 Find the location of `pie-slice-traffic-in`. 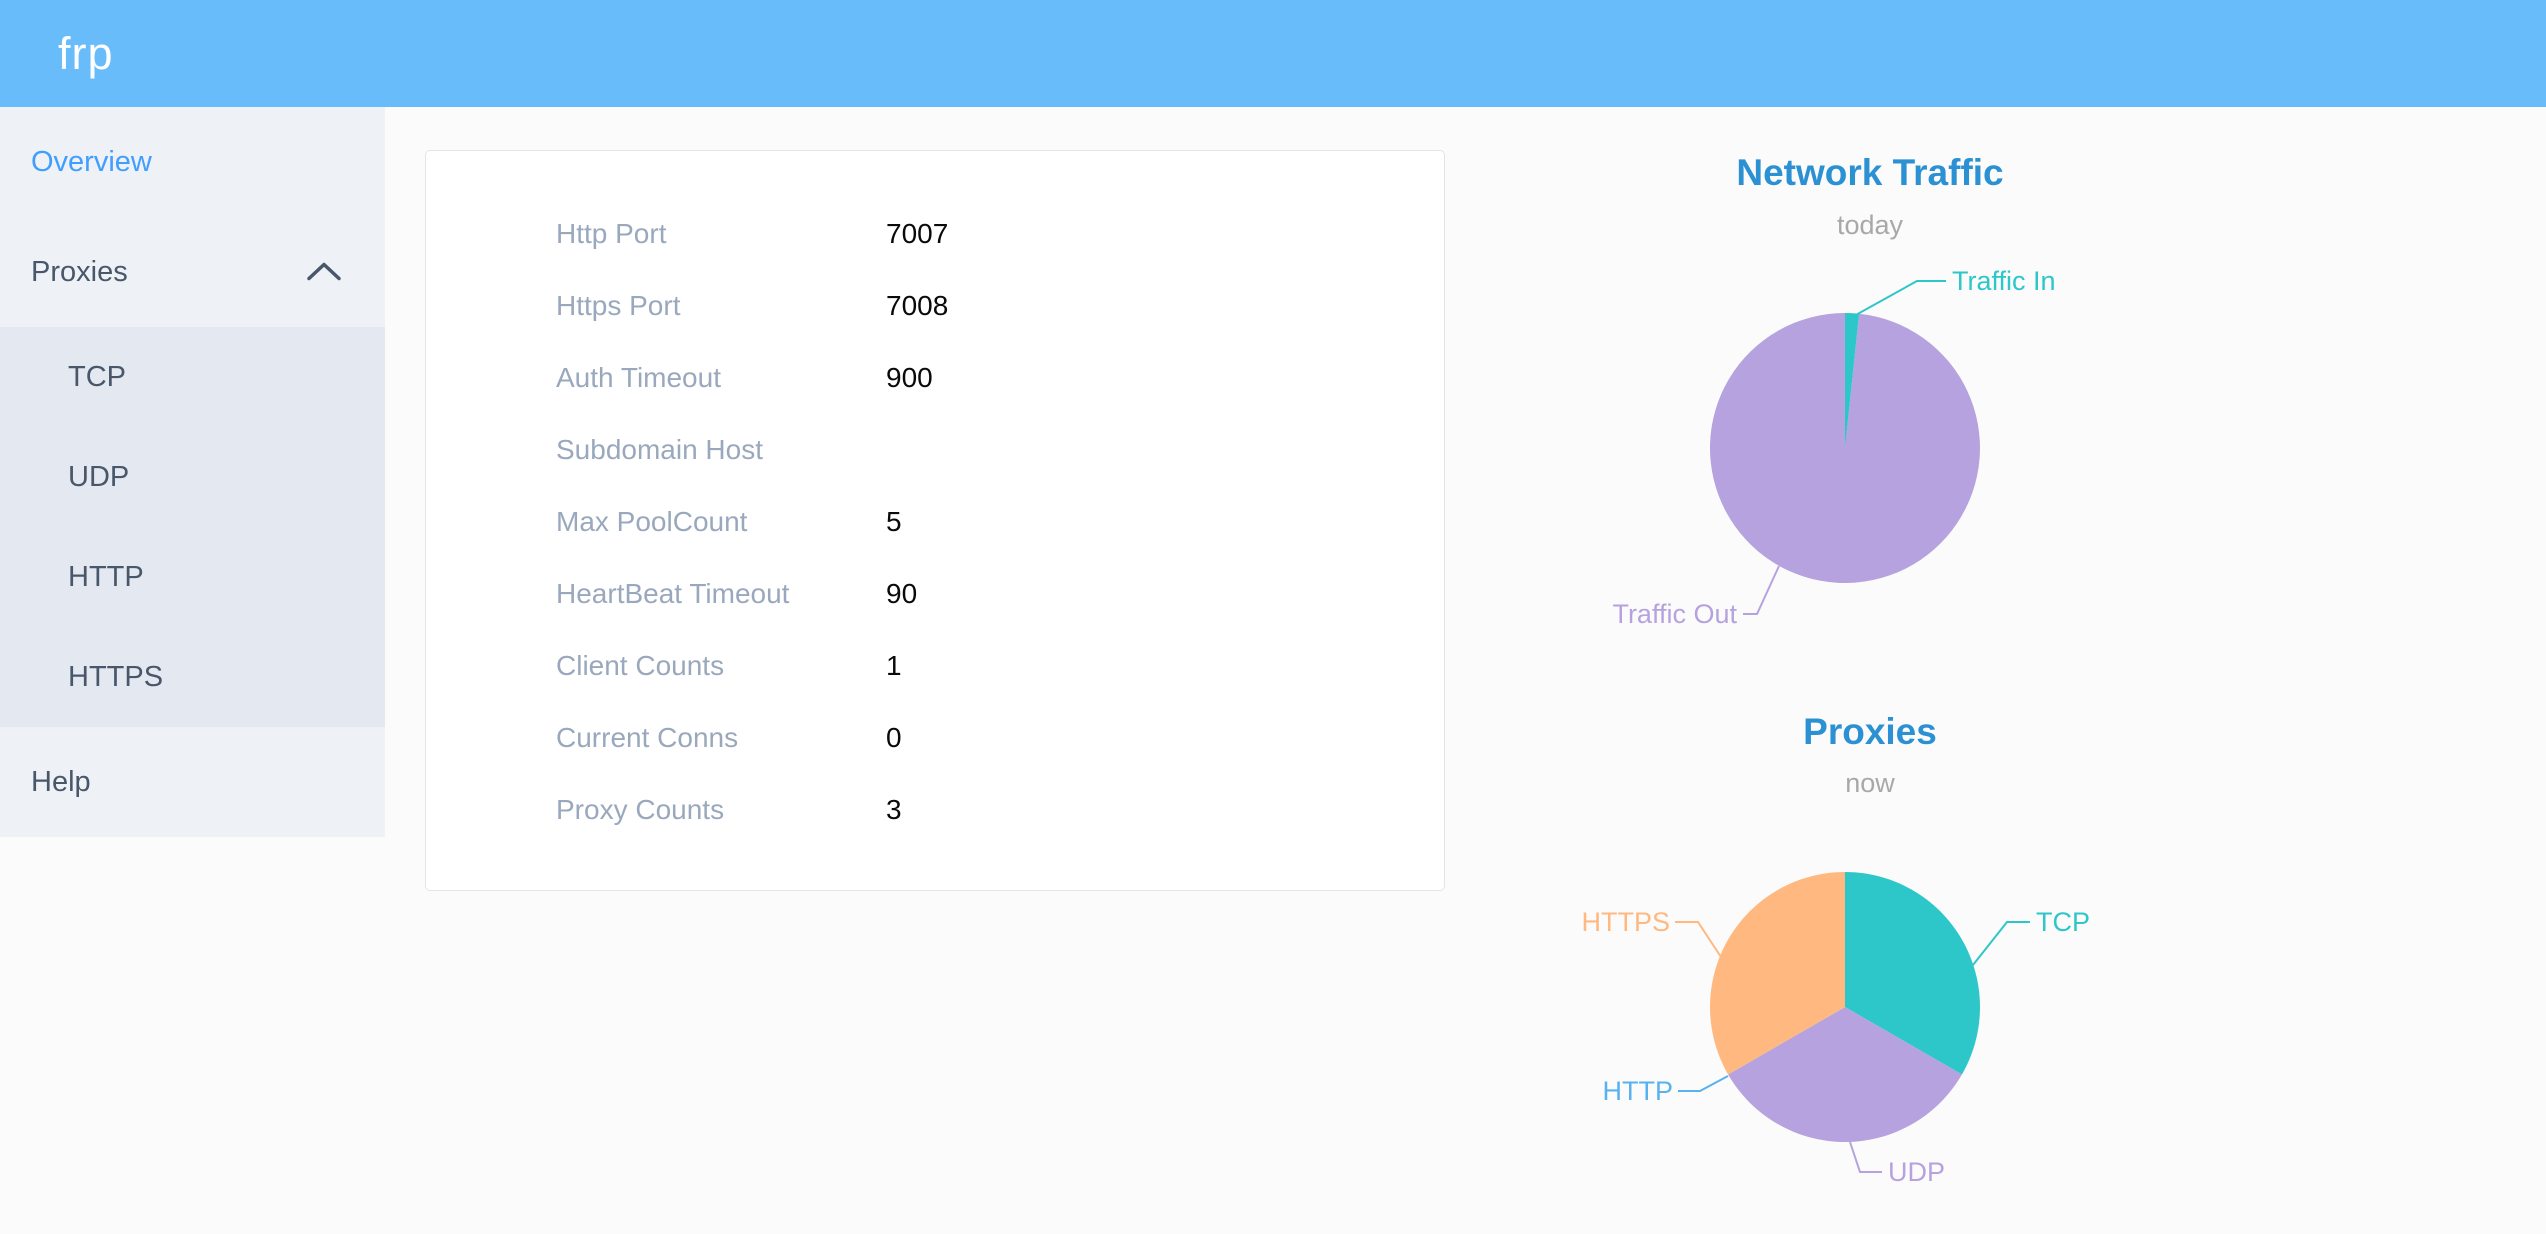

pie-slice-traffic-in is located at coordinates (1852, 380).